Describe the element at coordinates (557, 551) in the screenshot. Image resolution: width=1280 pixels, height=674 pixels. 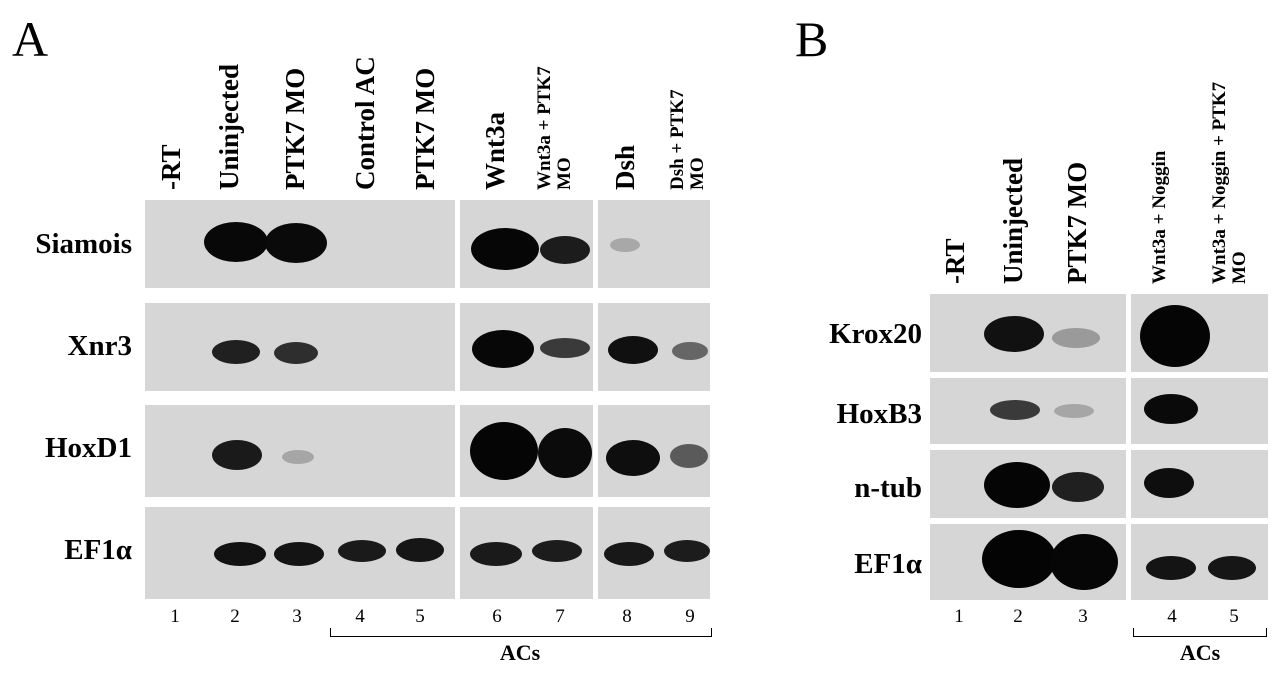
I see `band-ef1a-lane7` at that location.